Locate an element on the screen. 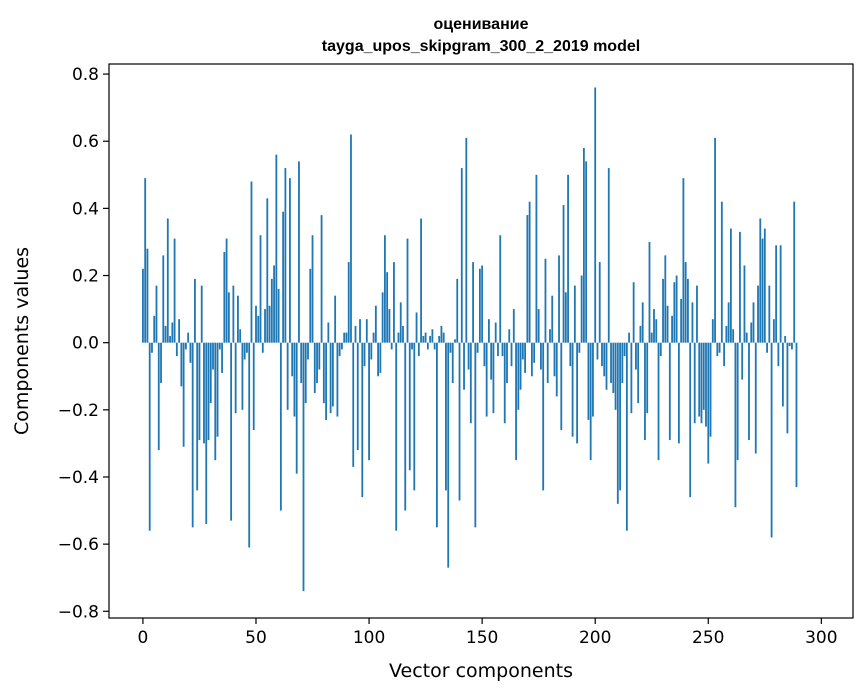  y-tick-label: −0.2 is located at coordinates (78, 411).